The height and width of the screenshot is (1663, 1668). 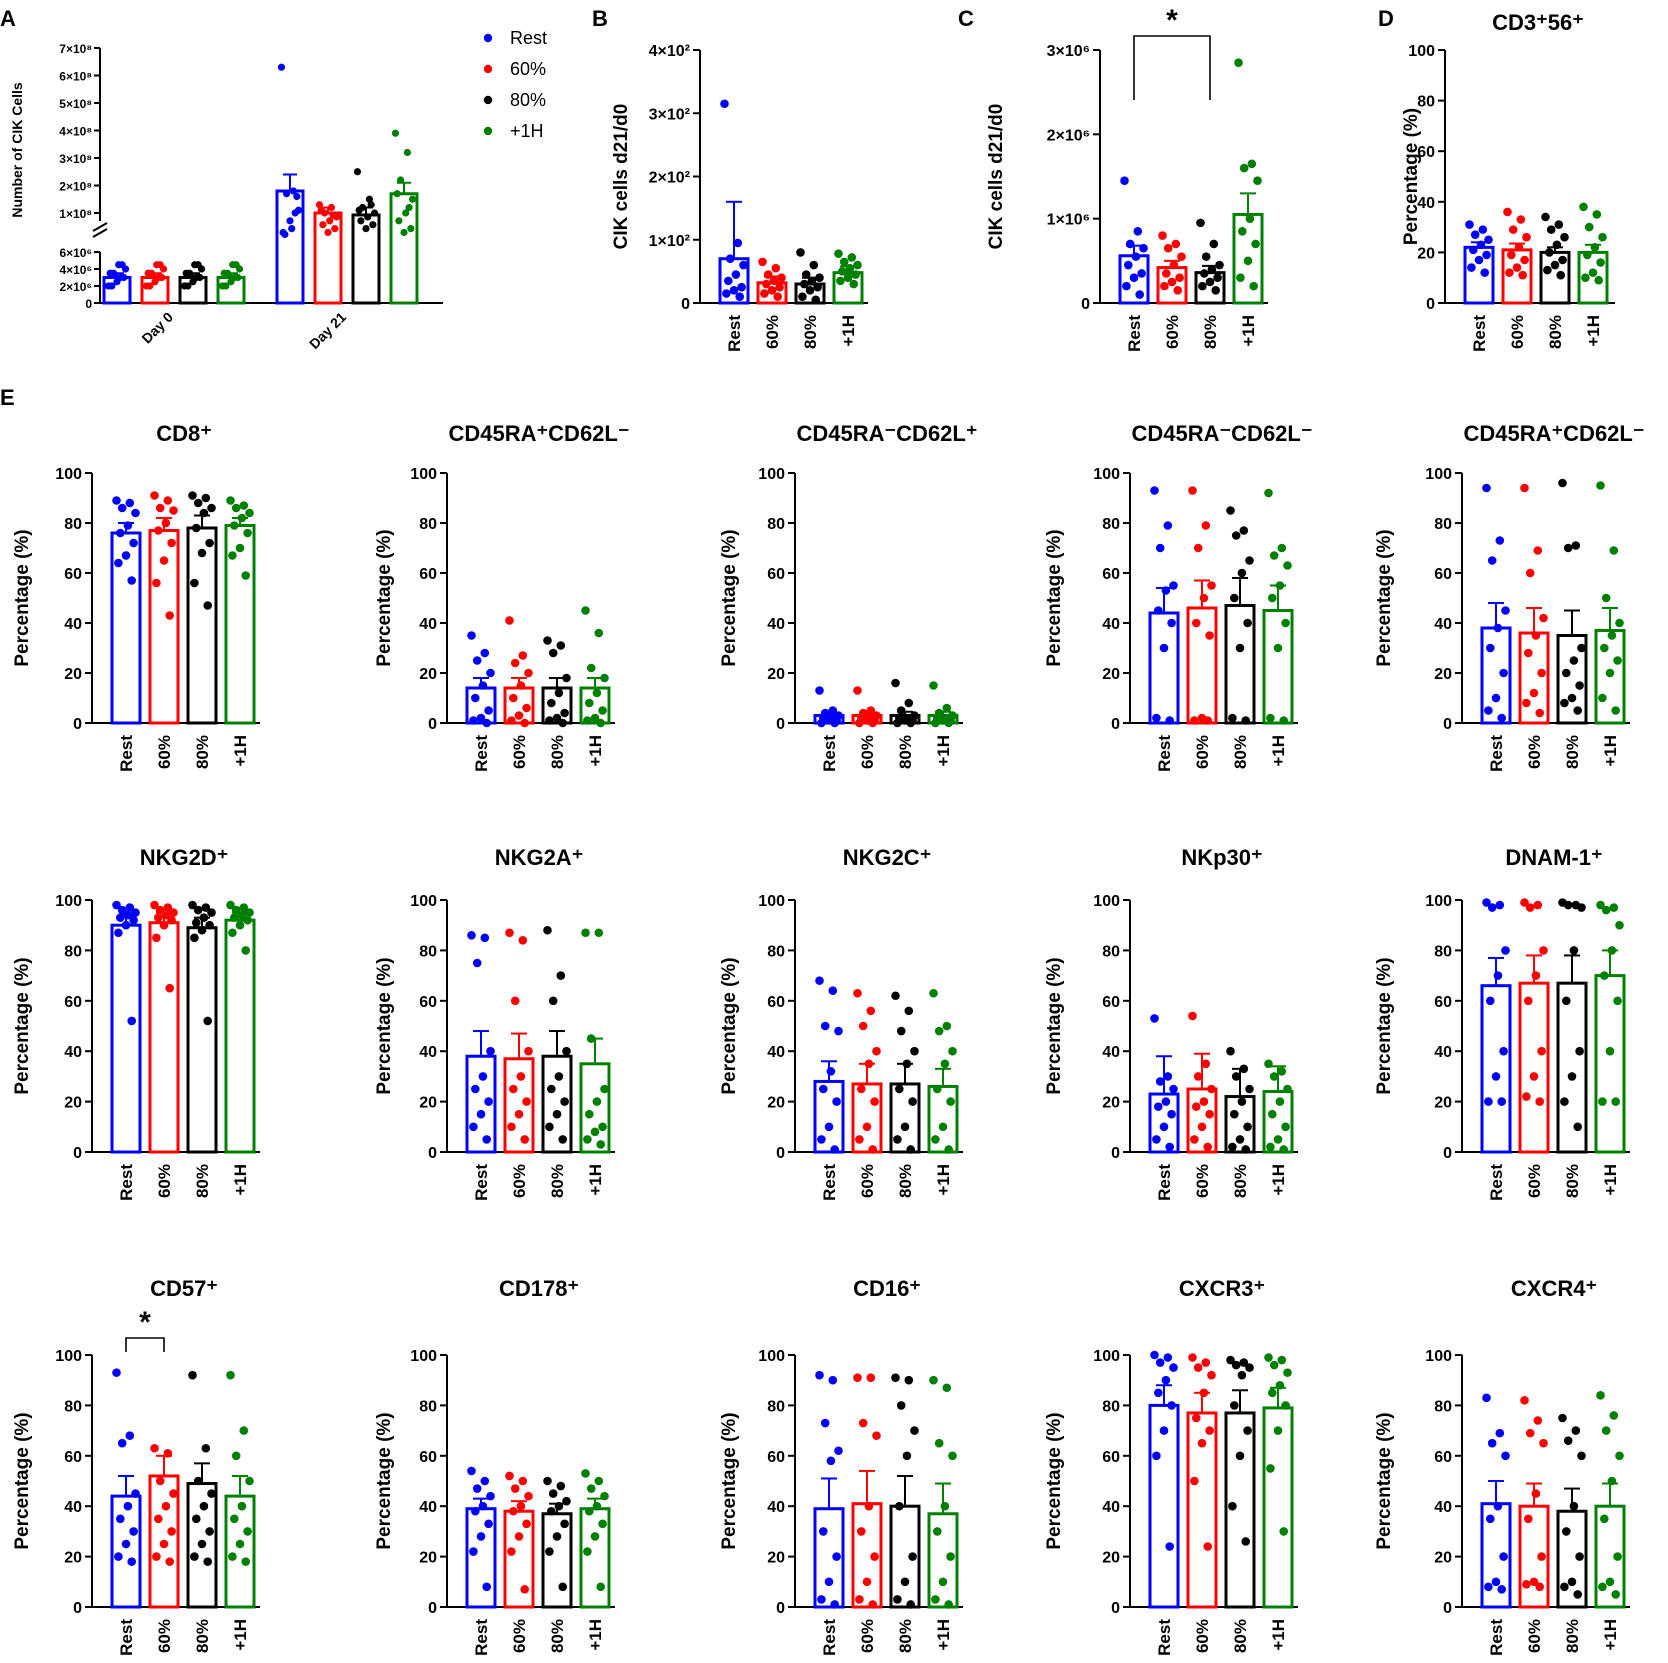 I want to click on y-axis-label: CIK cells d21/d0, so click(x=621, y=177).